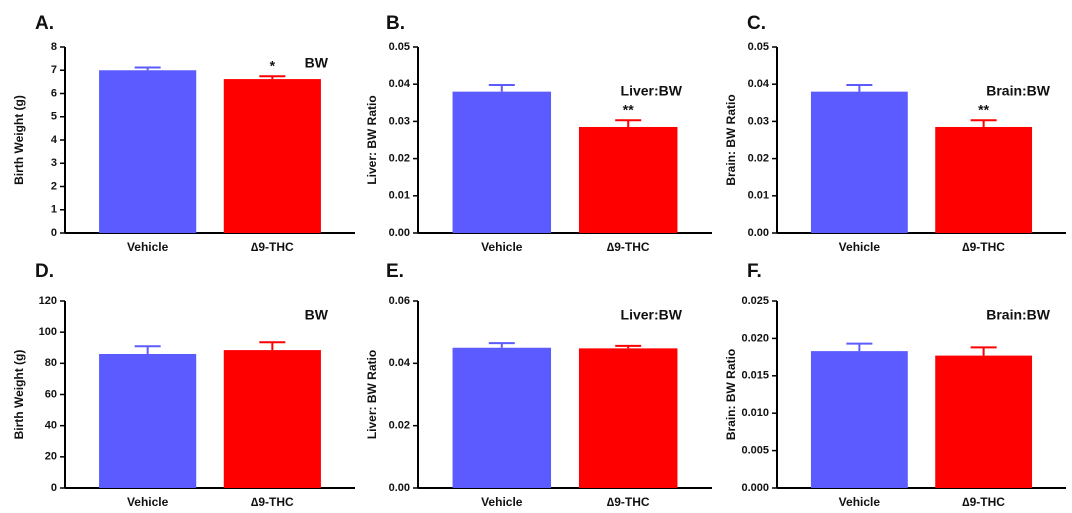  Describe the element at coordinates (54, 47) in the screenshot. I see `y-tick-label: 8` at that location.